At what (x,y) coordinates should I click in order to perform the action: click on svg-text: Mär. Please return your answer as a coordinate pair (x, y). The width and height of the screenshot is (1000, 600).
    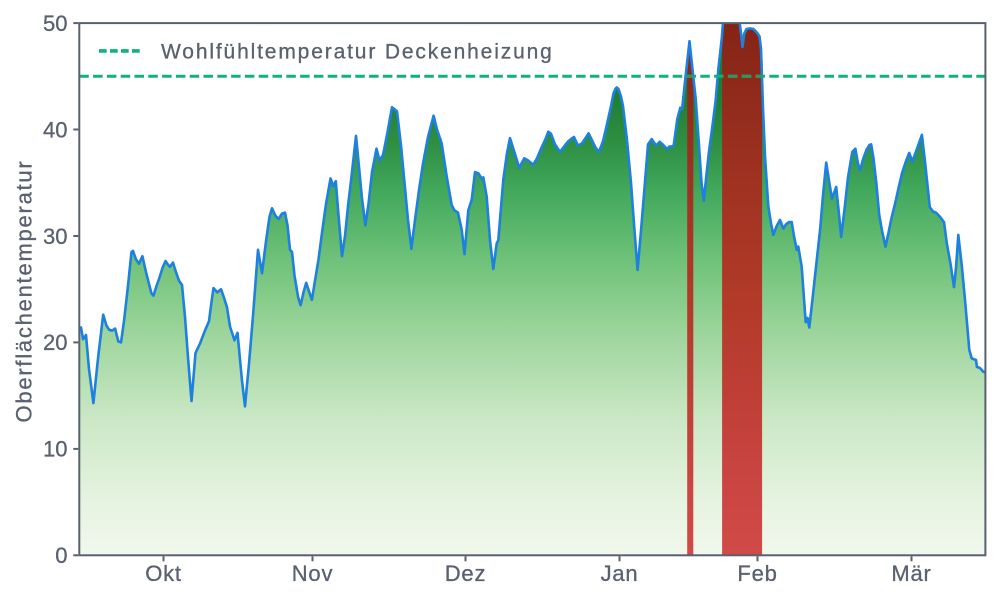
    Looking at the image, I should click on (911, 573).